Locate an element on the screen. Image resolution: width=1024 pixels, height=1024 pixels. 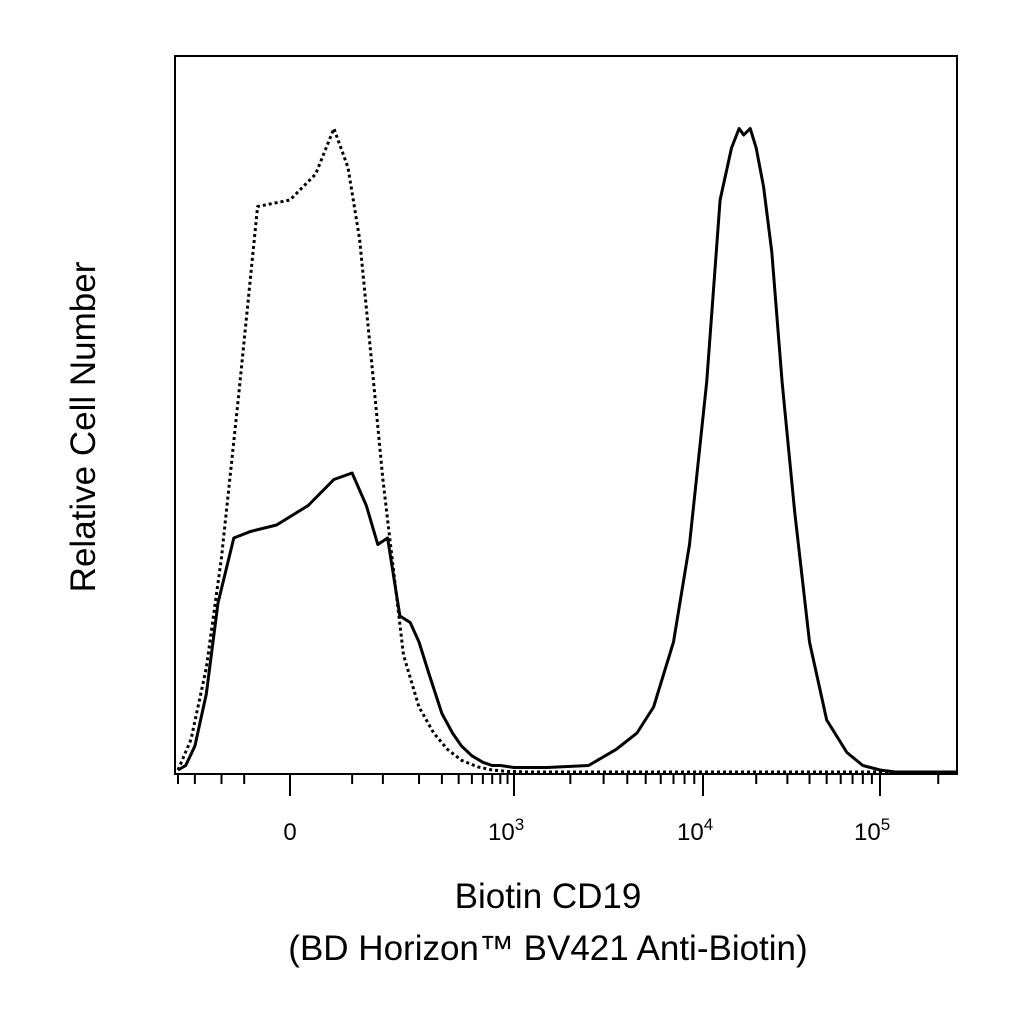
x-axis-title-line1: Biotin CD19 is located at coordinates (548, 896).